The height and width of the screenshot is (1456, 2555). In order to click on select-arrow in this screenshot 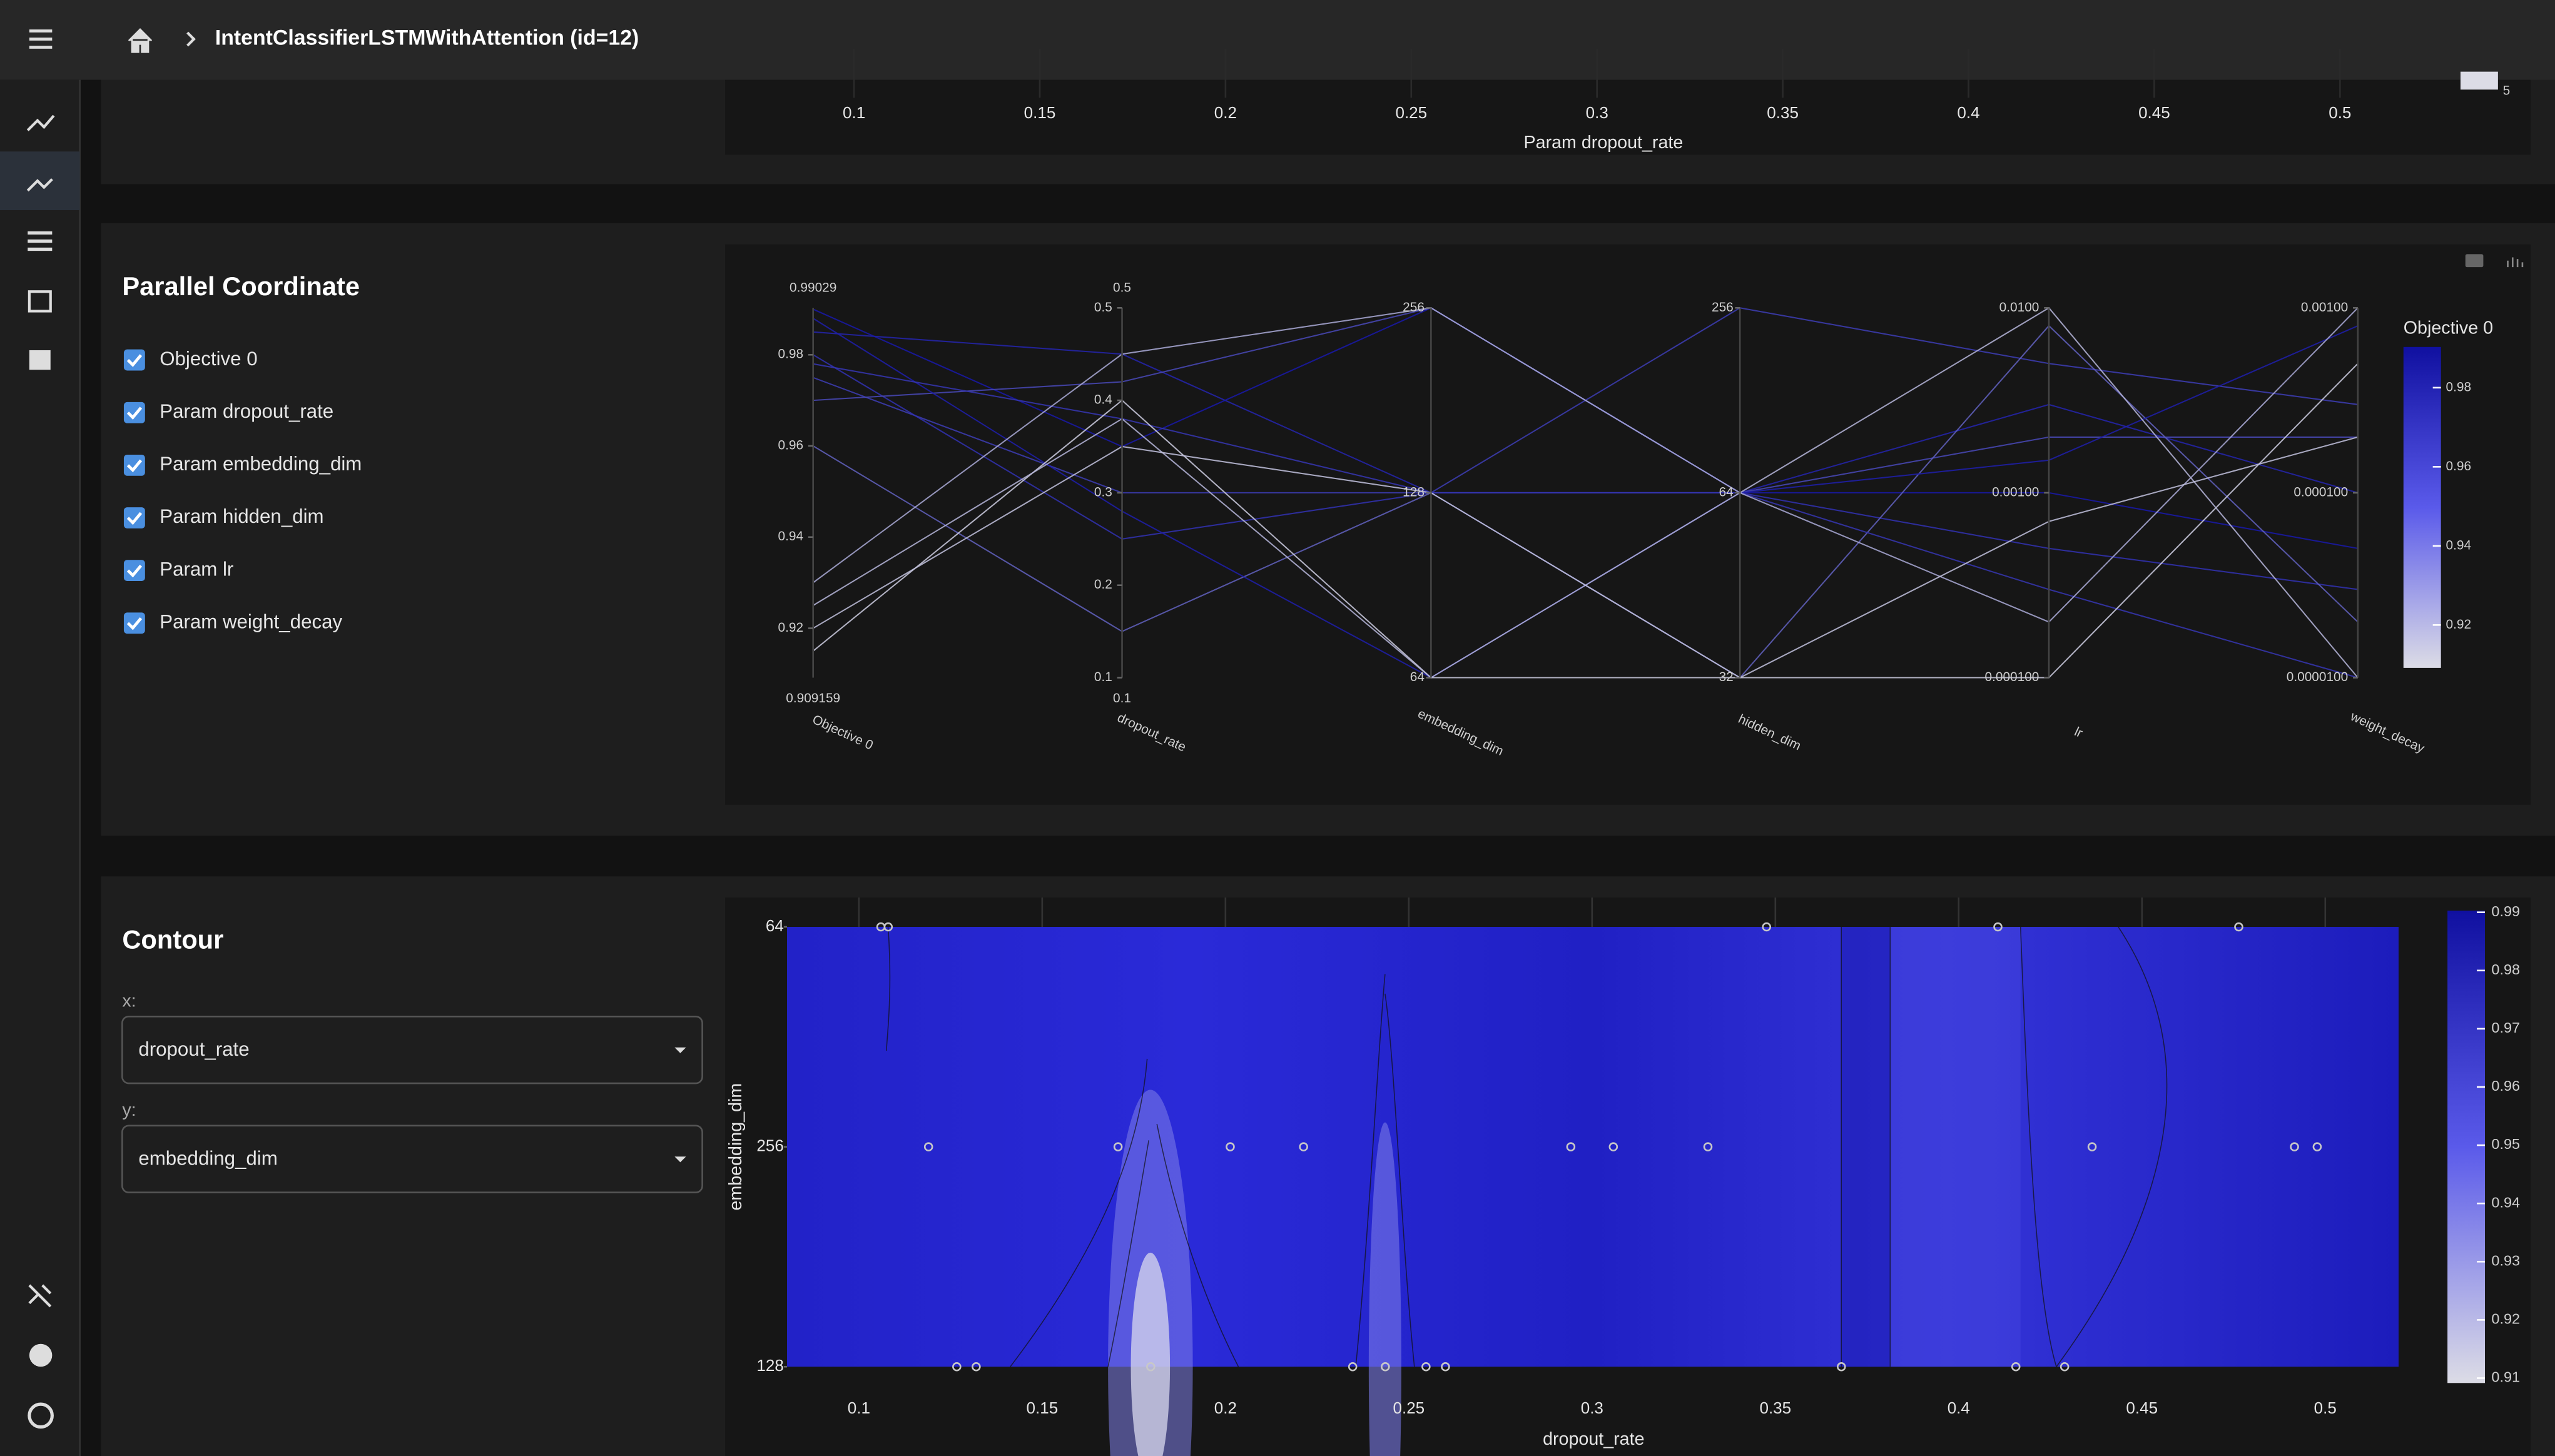, I will do `click(680, 1159)`.